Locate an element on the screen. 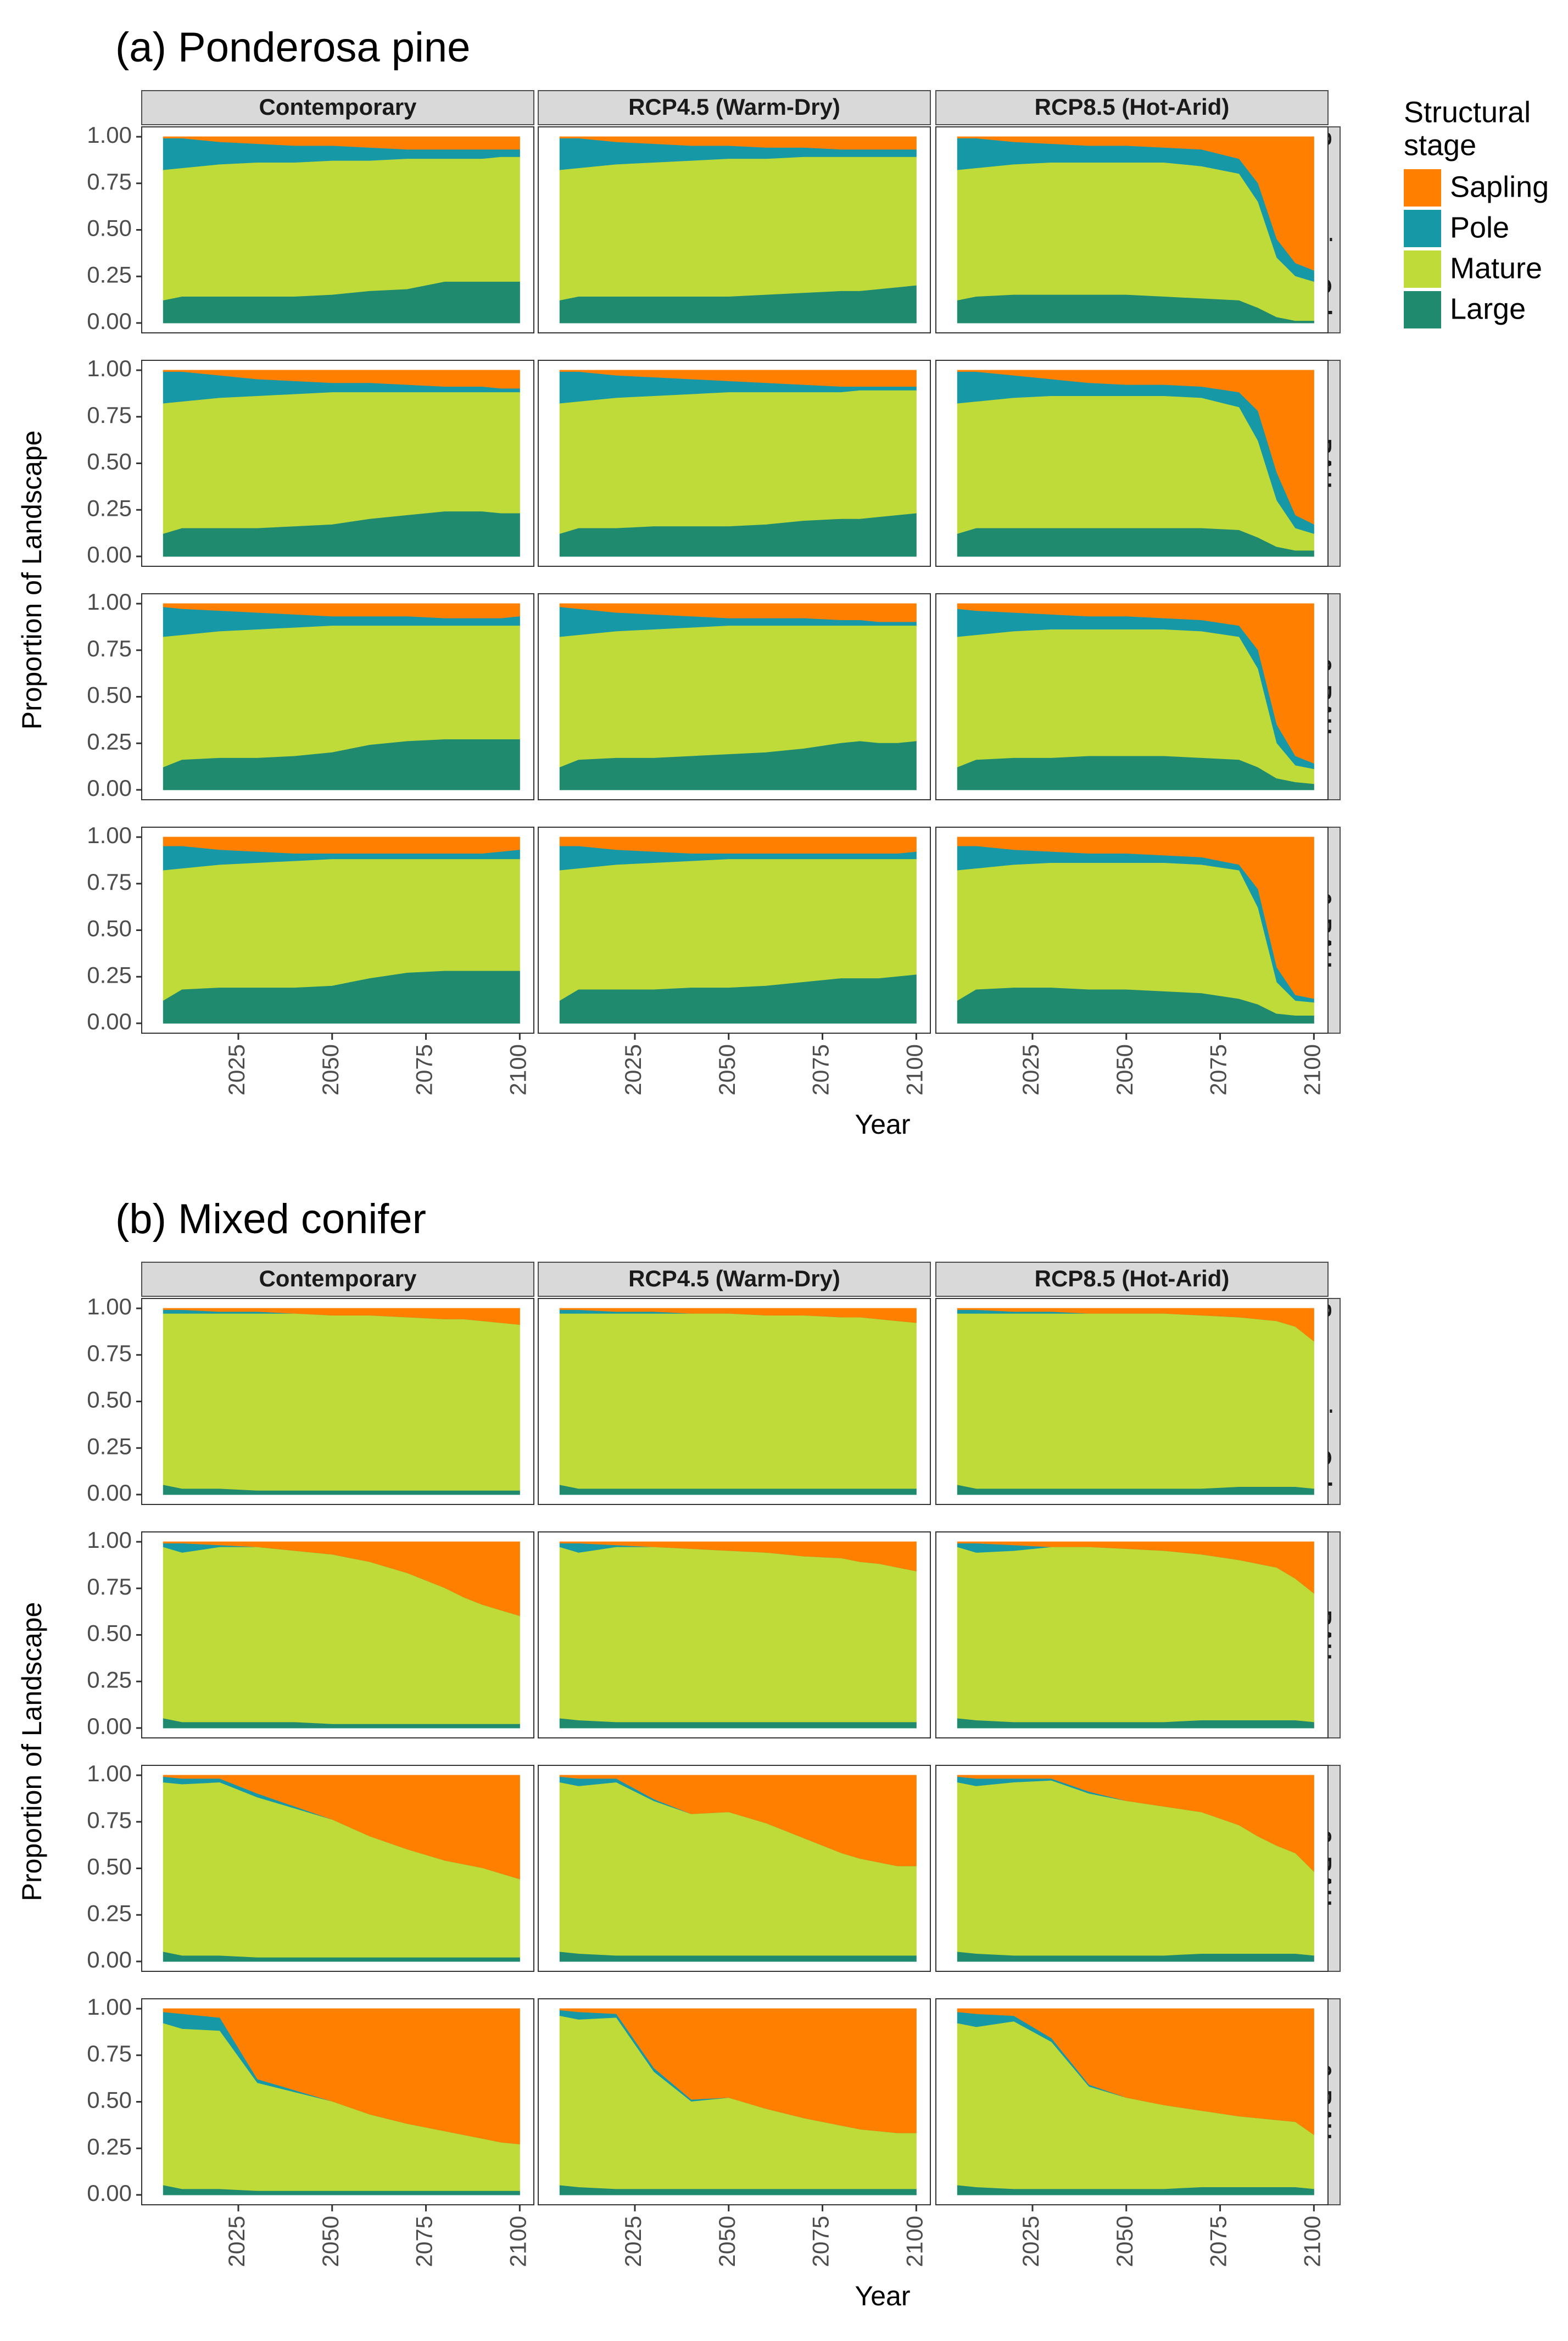  panel-title: (a) Ponderosa pine is located at coordinates (292, 47).